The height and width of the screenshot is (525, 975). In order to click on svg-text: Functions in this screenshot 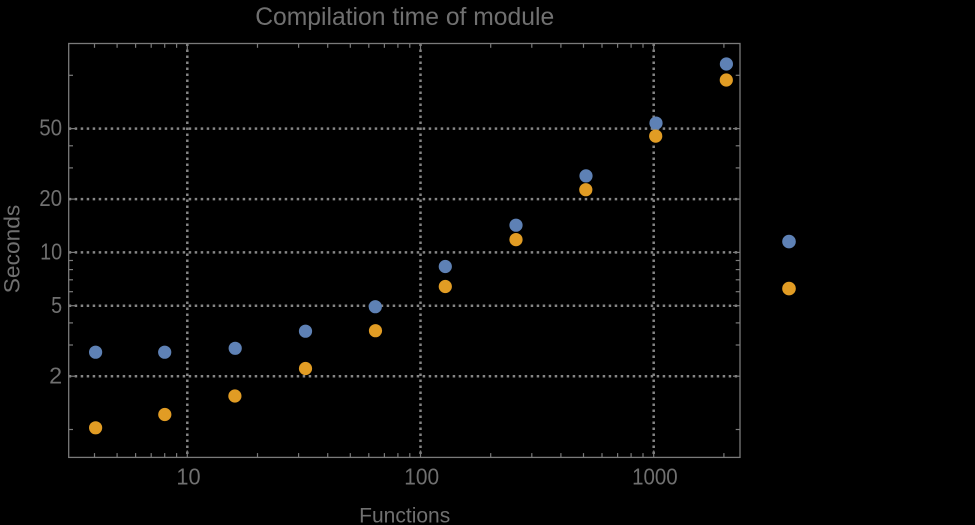, I will do `click(404, 514)`.